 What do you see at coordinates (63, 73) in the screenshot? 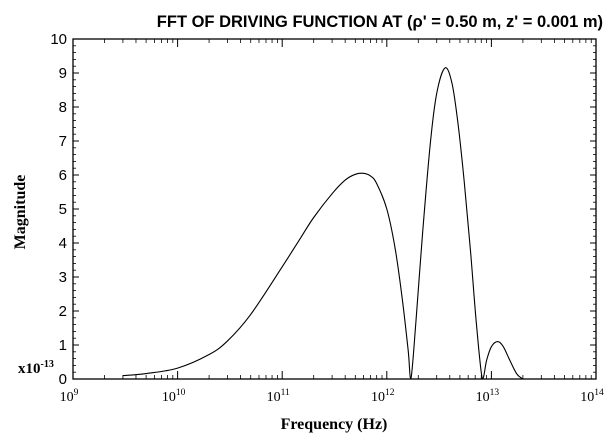
I see `y-tick-label: 9` at bounding box center [63, 73].